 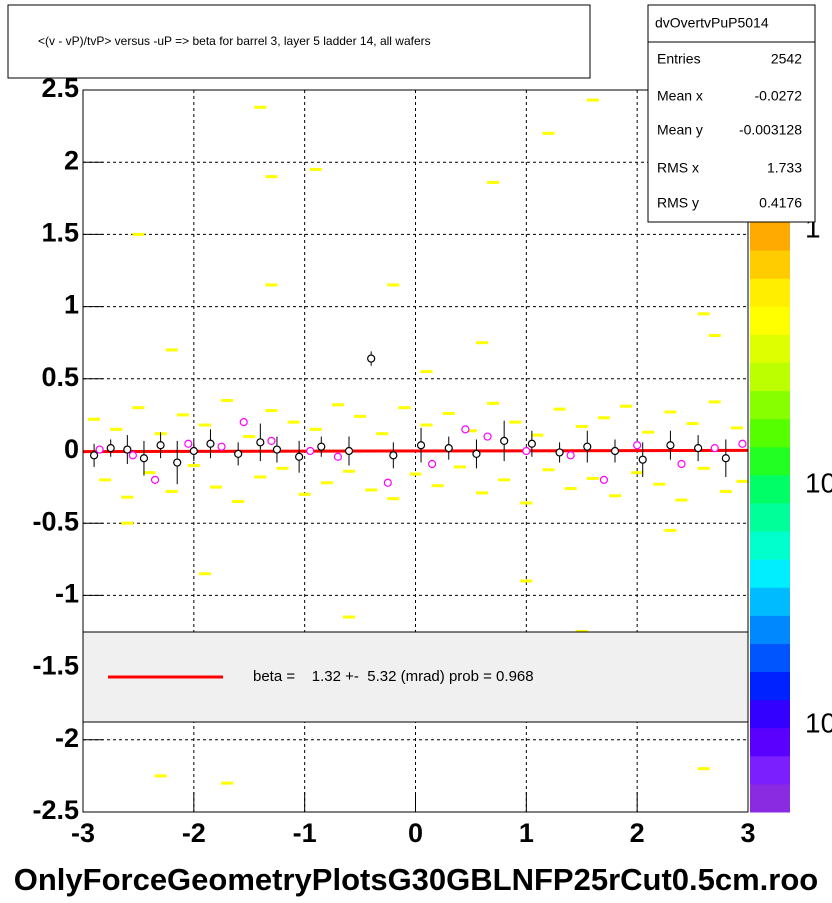 I want to click on stats-value: -0.003128, so click(x=770, y=130).